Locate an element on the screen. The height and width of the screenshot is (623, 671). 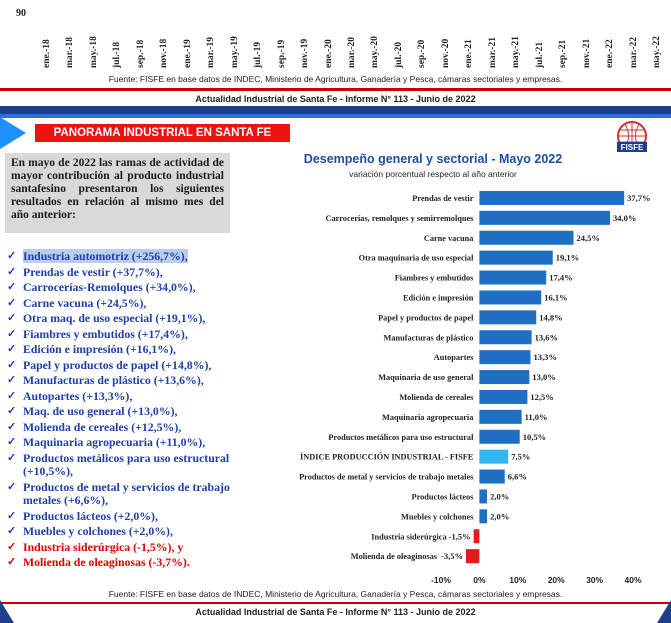
chart-category-label: Carrocerías, remolques y semirremolques is located at coordinates (399, 218).